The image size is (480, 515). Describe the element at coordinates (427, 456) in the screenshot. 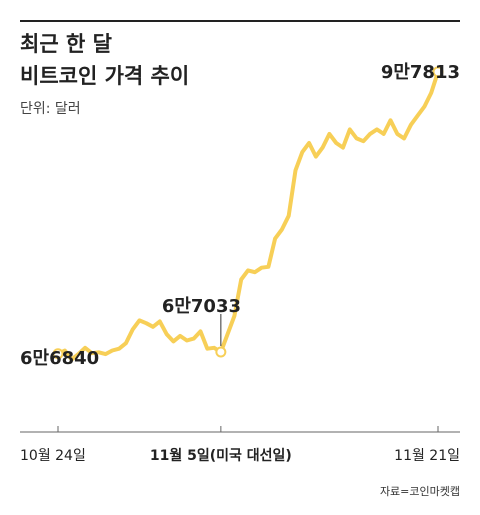

I see `x-tick-label: 11월 21일` at that location.